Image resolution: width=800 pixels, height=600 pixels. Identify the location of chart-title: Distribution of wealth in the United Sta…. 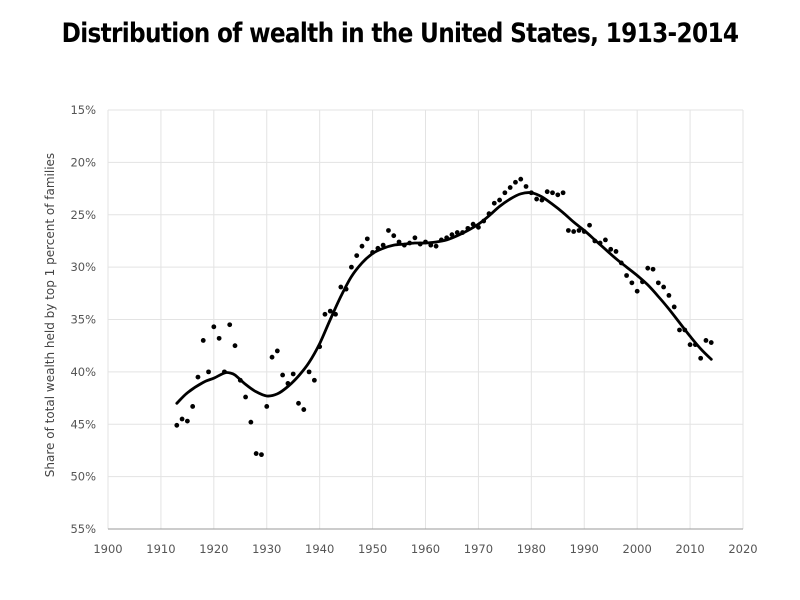
(400, 33).